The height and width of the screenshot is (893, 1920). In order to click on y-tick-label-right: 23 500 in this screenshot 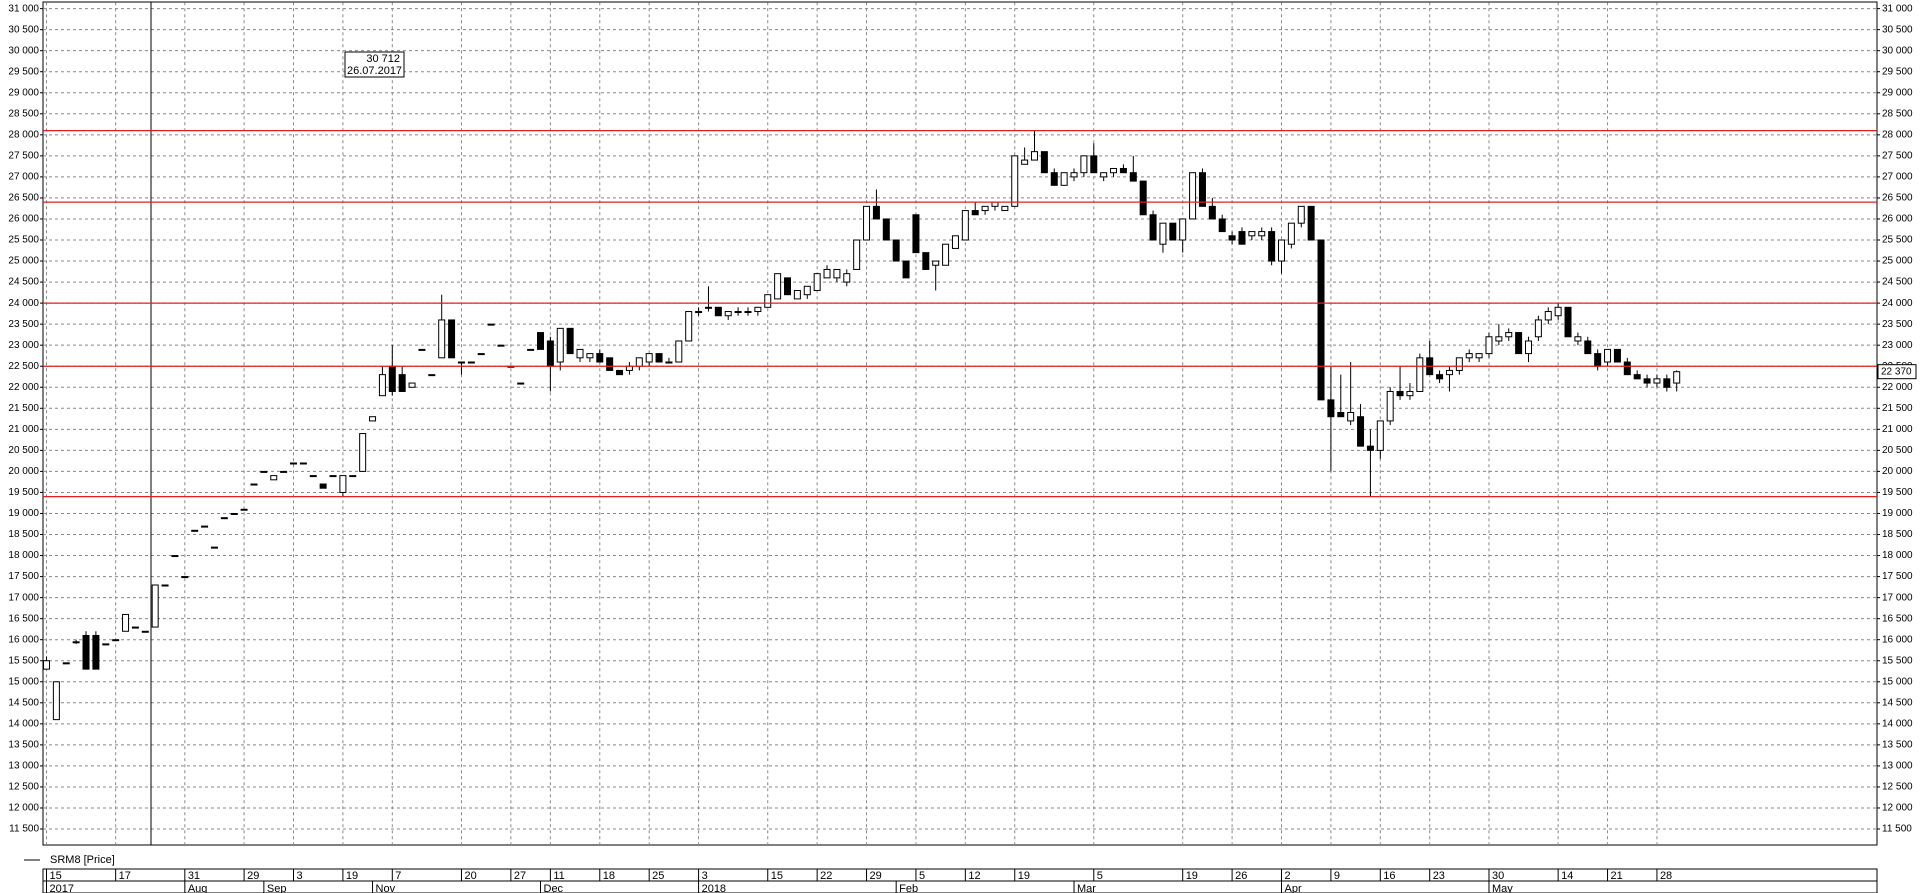, I will do `click(1897, 324)`.